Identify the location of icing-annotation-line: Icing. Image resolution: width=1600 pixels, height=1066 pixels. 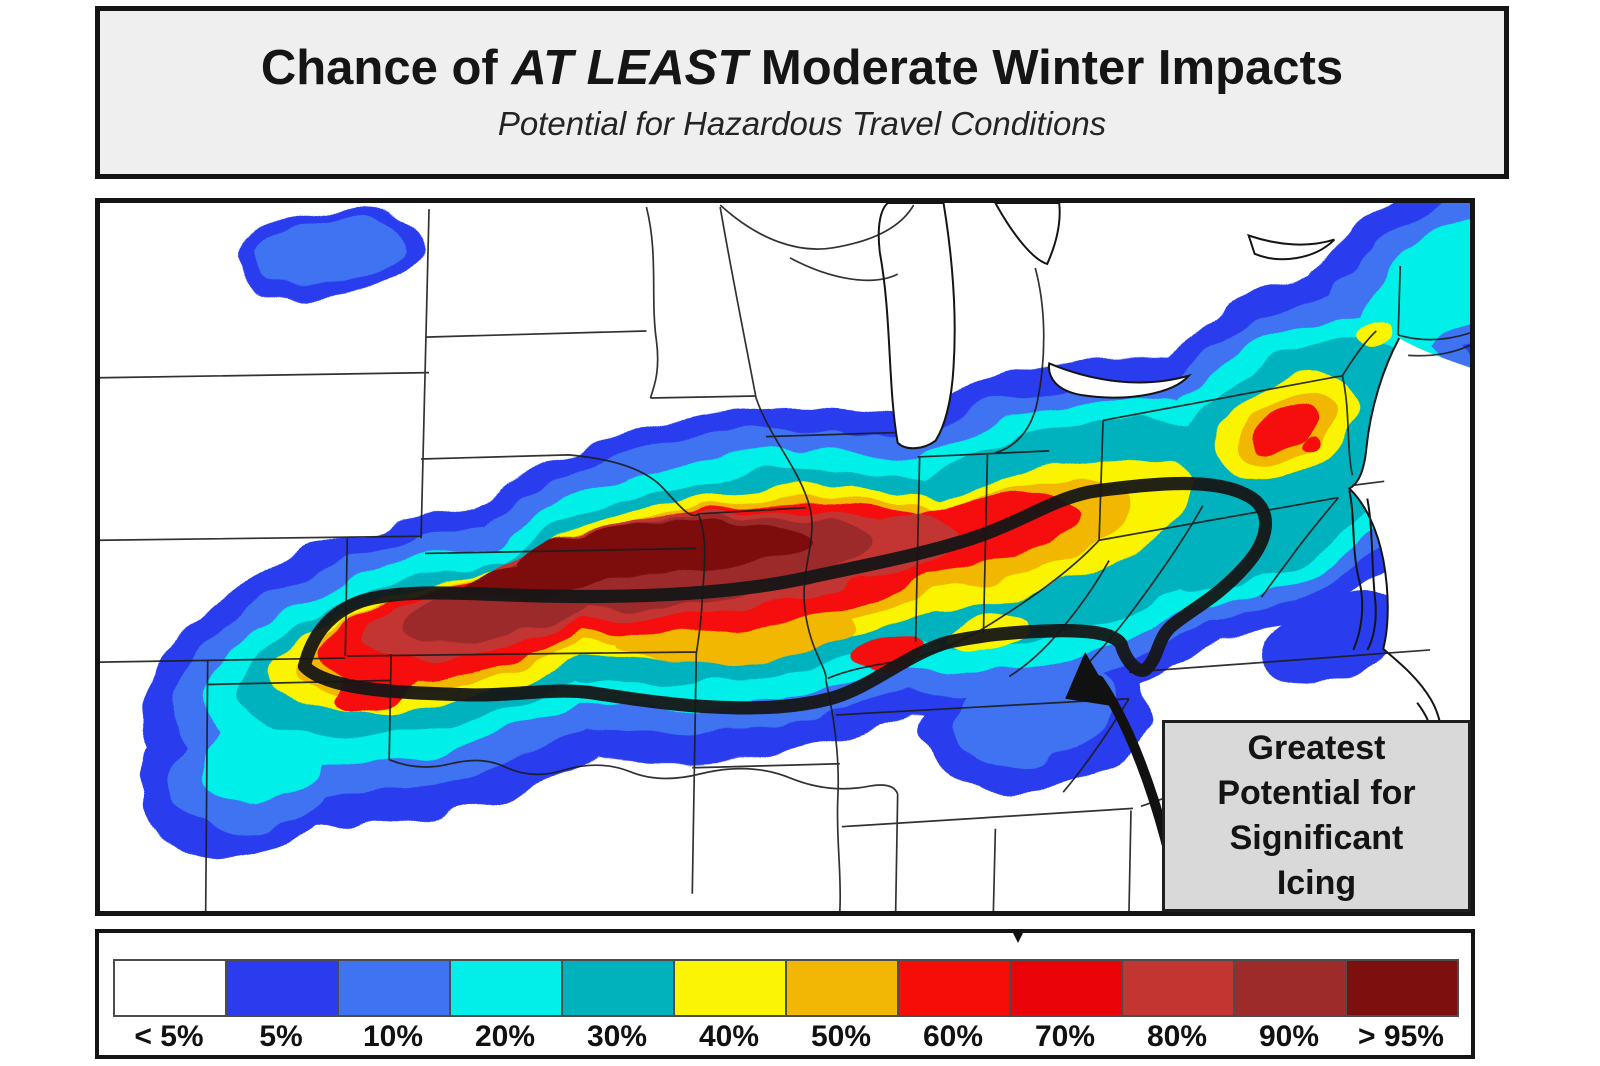
(1316, 883).